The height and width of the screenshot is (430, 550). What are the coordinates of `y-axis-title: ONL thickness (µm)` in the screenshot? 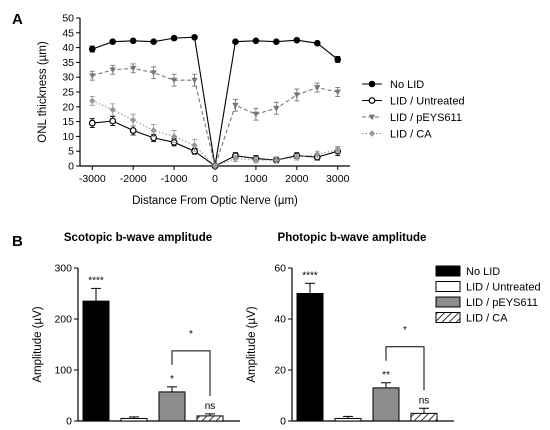 It's located at (43, 92).